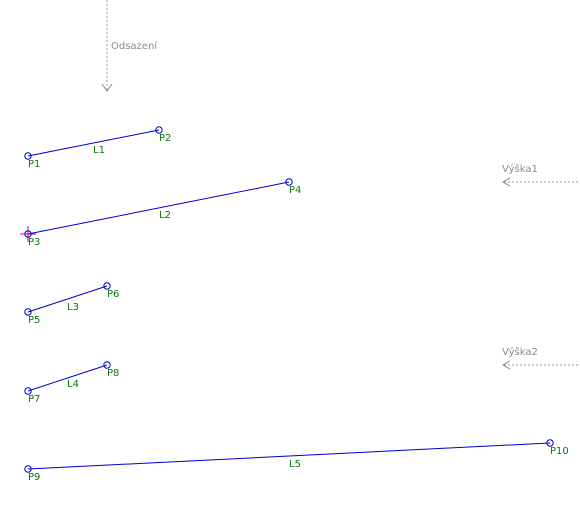 The width and height of the screenshot is (580, 509). I want to click on point-label: P2, so click(165, 138).